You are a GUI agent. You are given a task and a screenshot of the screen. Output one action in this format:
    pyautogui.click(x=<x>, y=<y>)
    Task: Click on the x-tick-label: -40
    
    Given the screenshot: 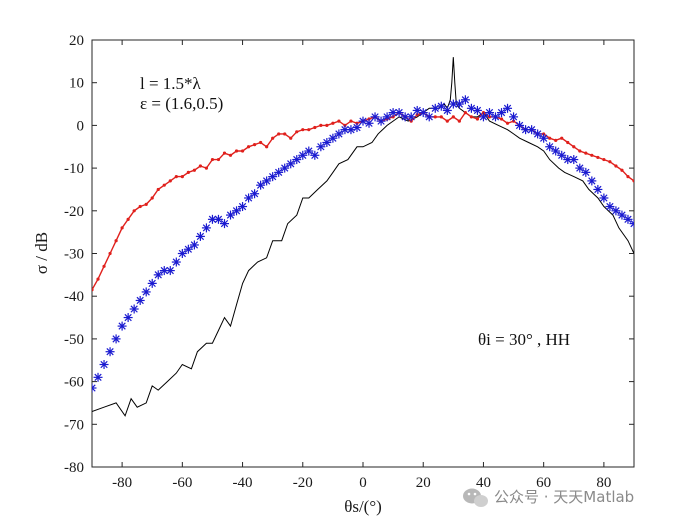 What is the action you would take?
    pyautogui.click(x=243, y=483)
    